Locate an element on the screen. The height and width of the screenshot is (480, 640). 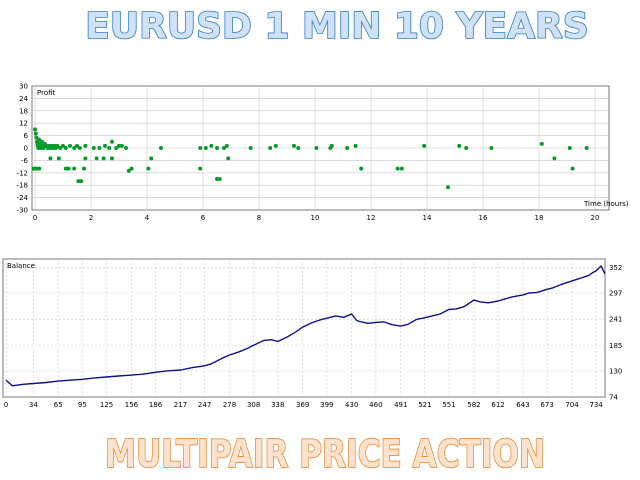
balance-y-ticks: 352 297 241 185 130 74 is located at coordinates (615, 333).